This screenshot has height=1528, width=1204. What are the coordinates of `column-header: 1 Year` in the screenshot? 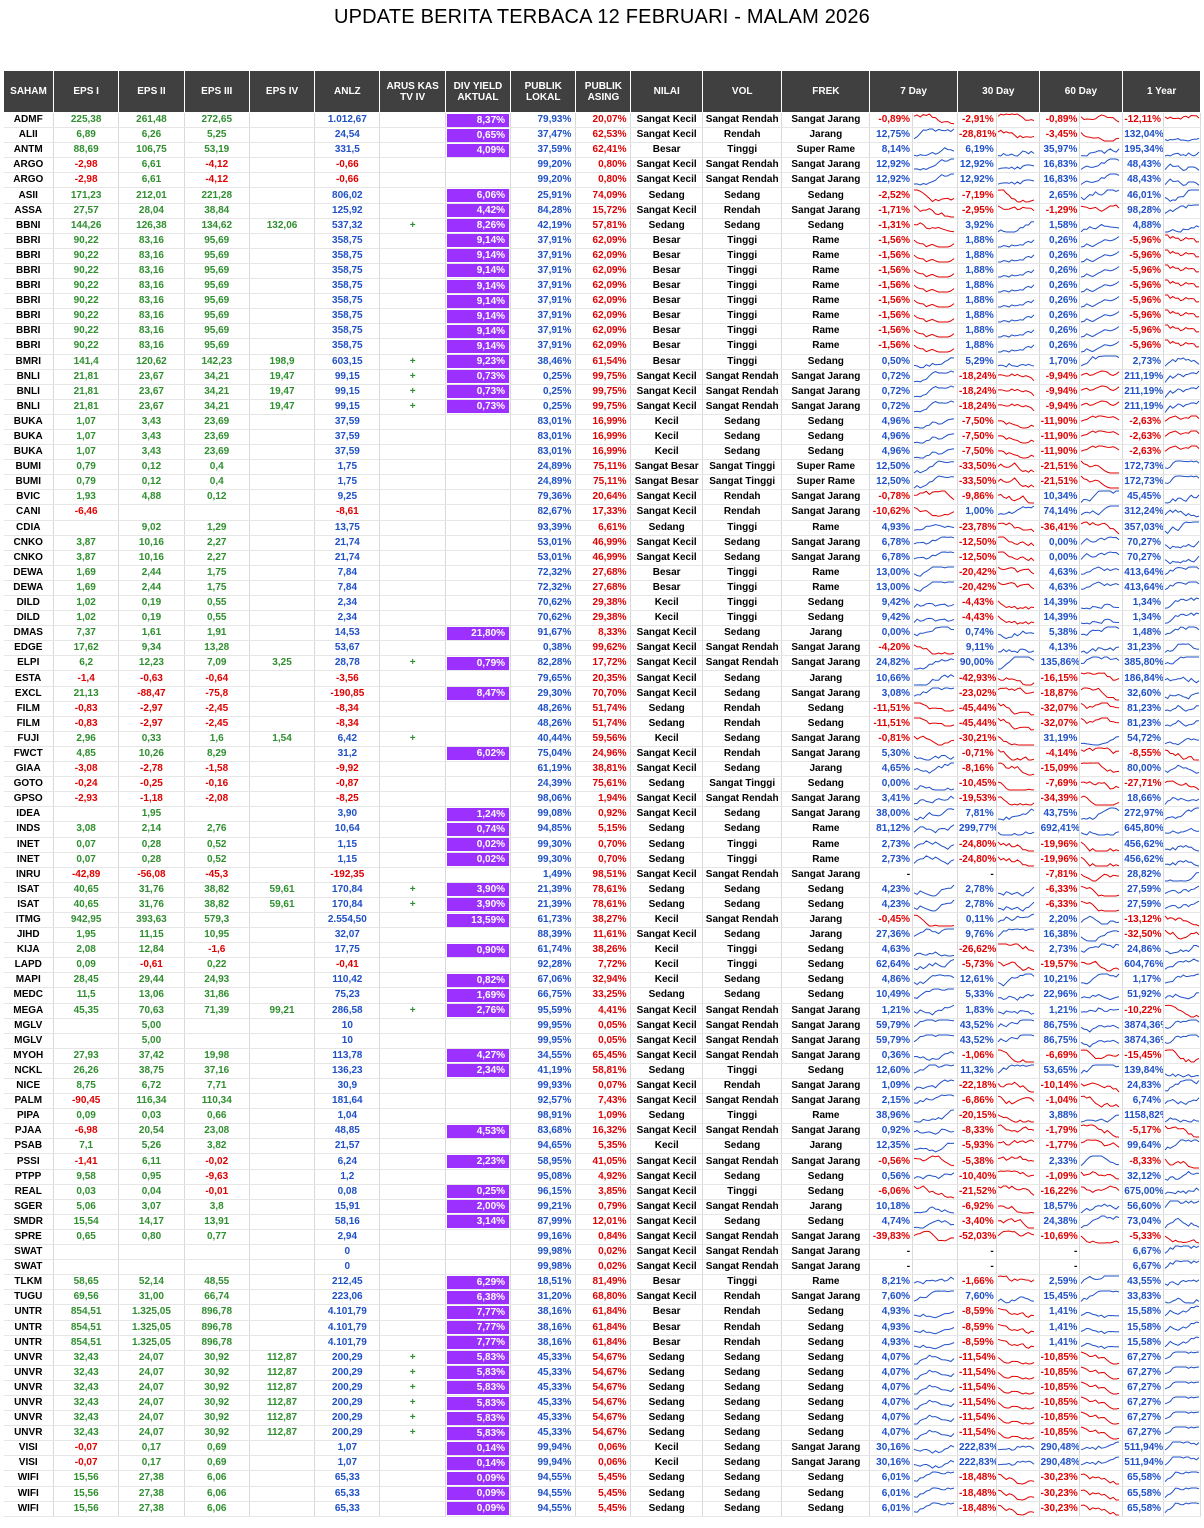 It's located at (1161, 91).